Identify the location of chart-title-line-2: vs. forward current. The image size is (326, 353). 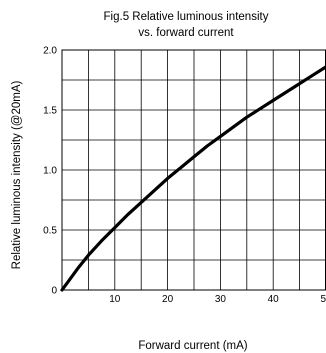
(186, 33).